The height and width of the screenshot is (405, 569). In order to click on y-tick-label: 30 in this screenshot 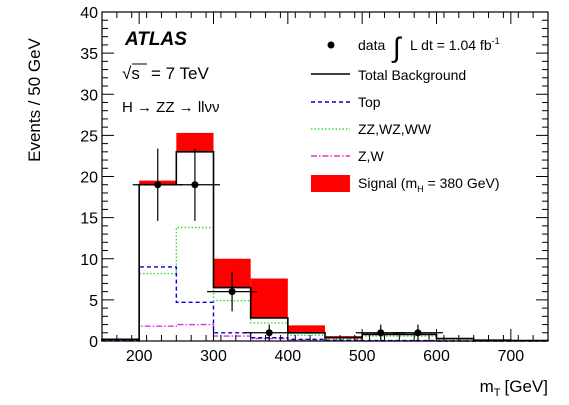, I will do `click(89, 95)`.